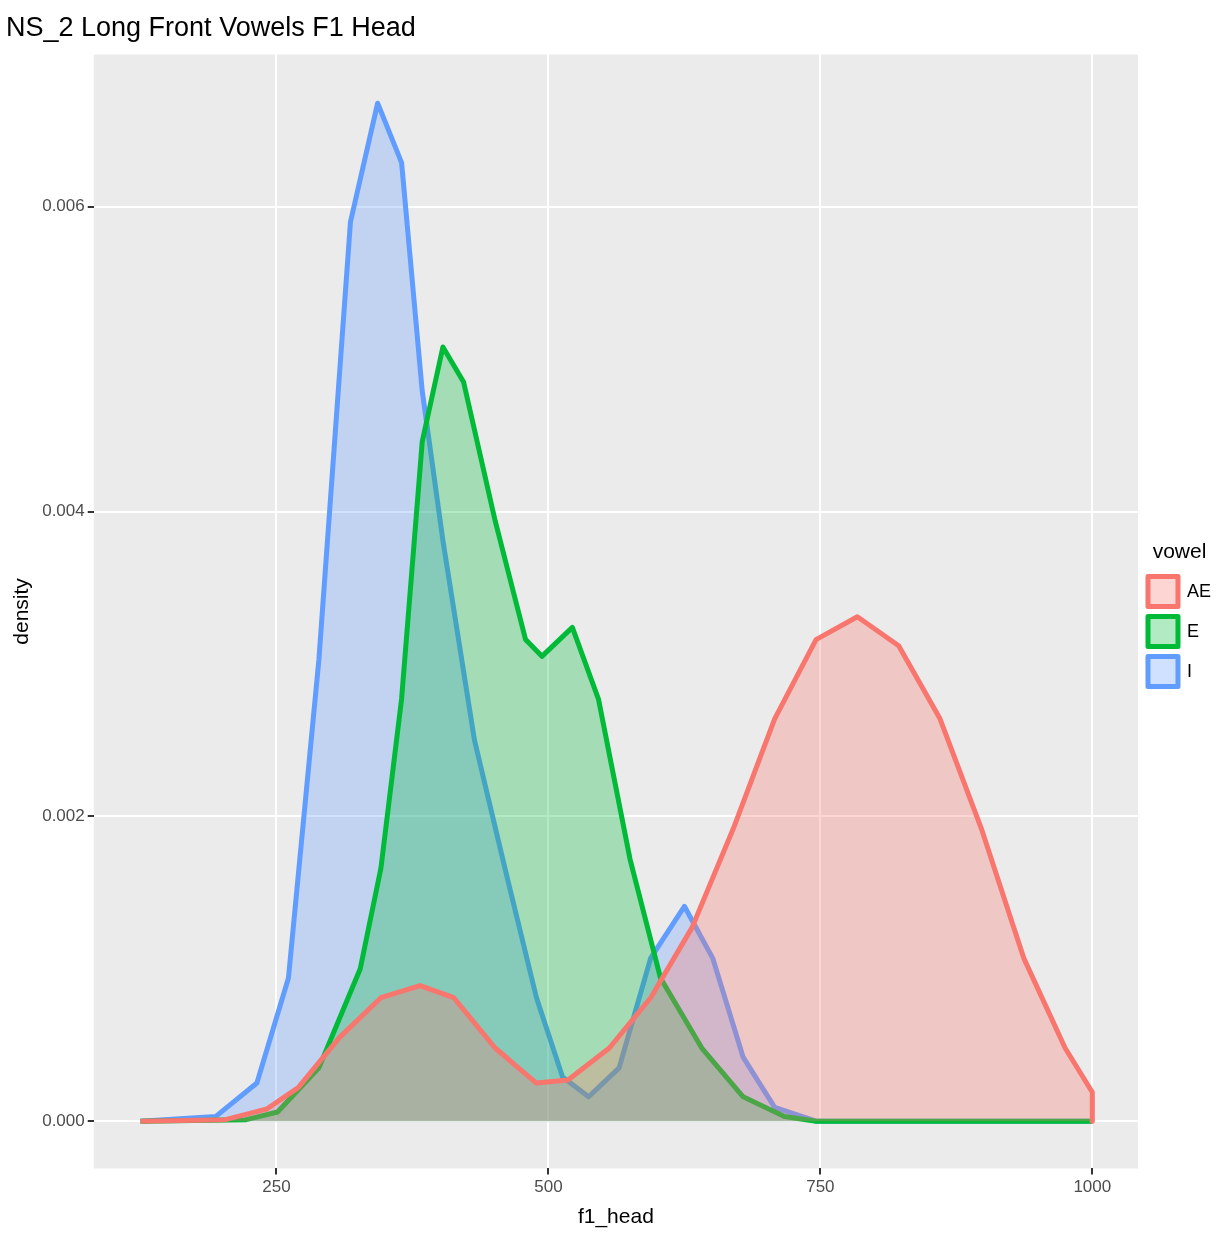  Describe the element at coordinates (1092, 1187) in the screenshot. I see `x-tick-label: 1000` at that location.